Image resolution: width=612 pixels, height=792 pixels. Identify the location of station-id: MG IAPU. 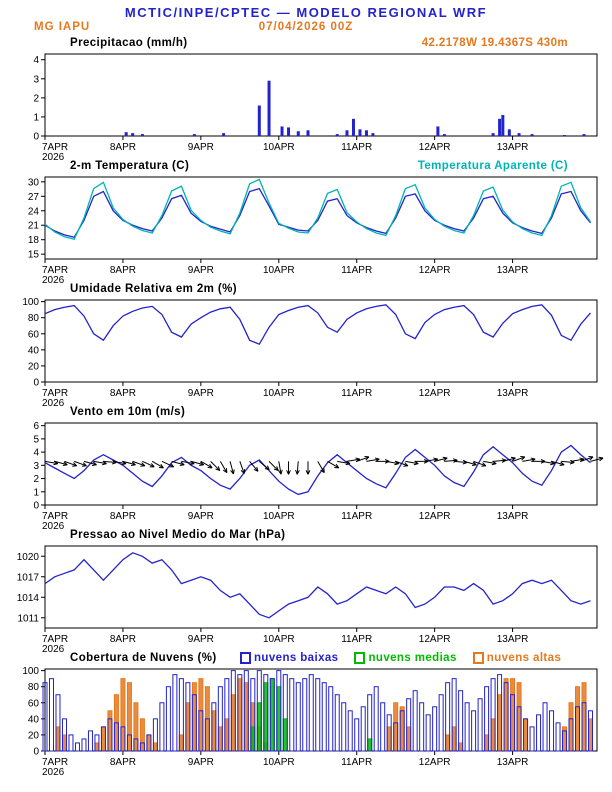
(62, 27).